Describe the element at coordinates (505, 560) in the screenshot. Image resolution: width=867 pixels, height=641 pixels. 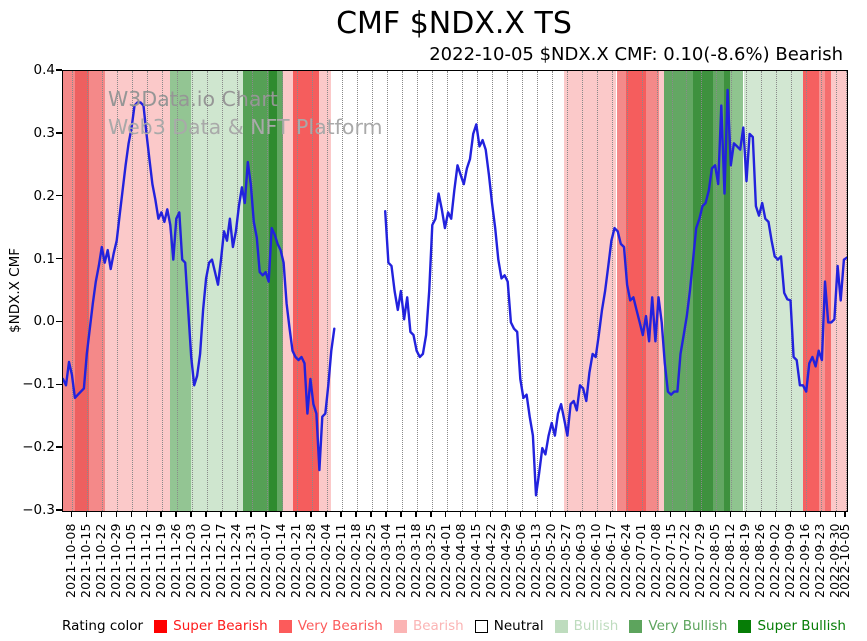
I see `x-tick-label: 2022-04-29` at that location.